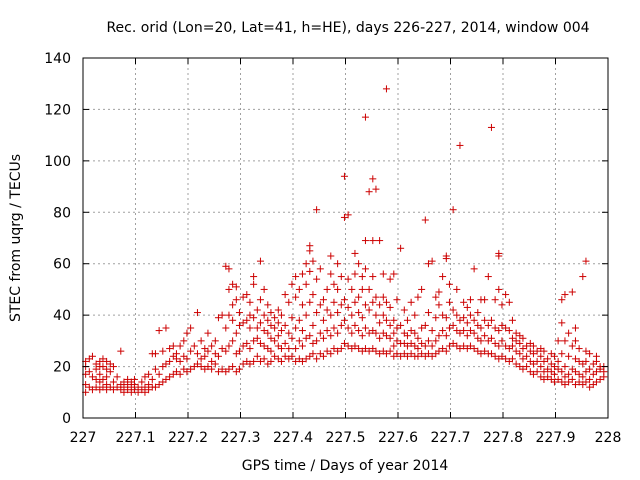  What do you see at coordinates (57, 162) in the screenshot?
I see `y-tick-label: 100` at bounding box center [57, 162].